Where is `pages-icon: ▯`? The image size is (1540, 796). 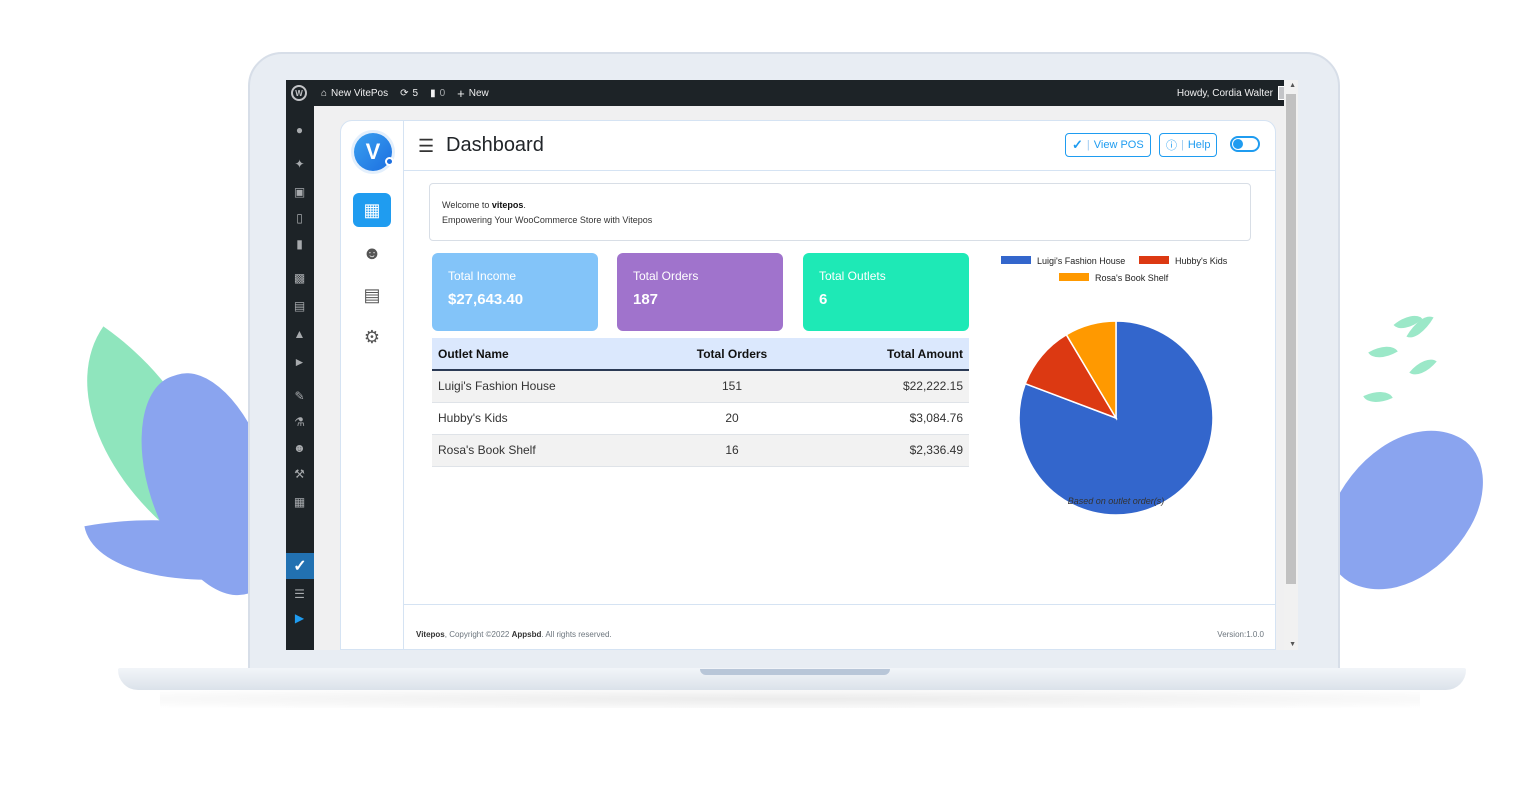 pages-icon: ▯ is located at coordinates (299, 218).